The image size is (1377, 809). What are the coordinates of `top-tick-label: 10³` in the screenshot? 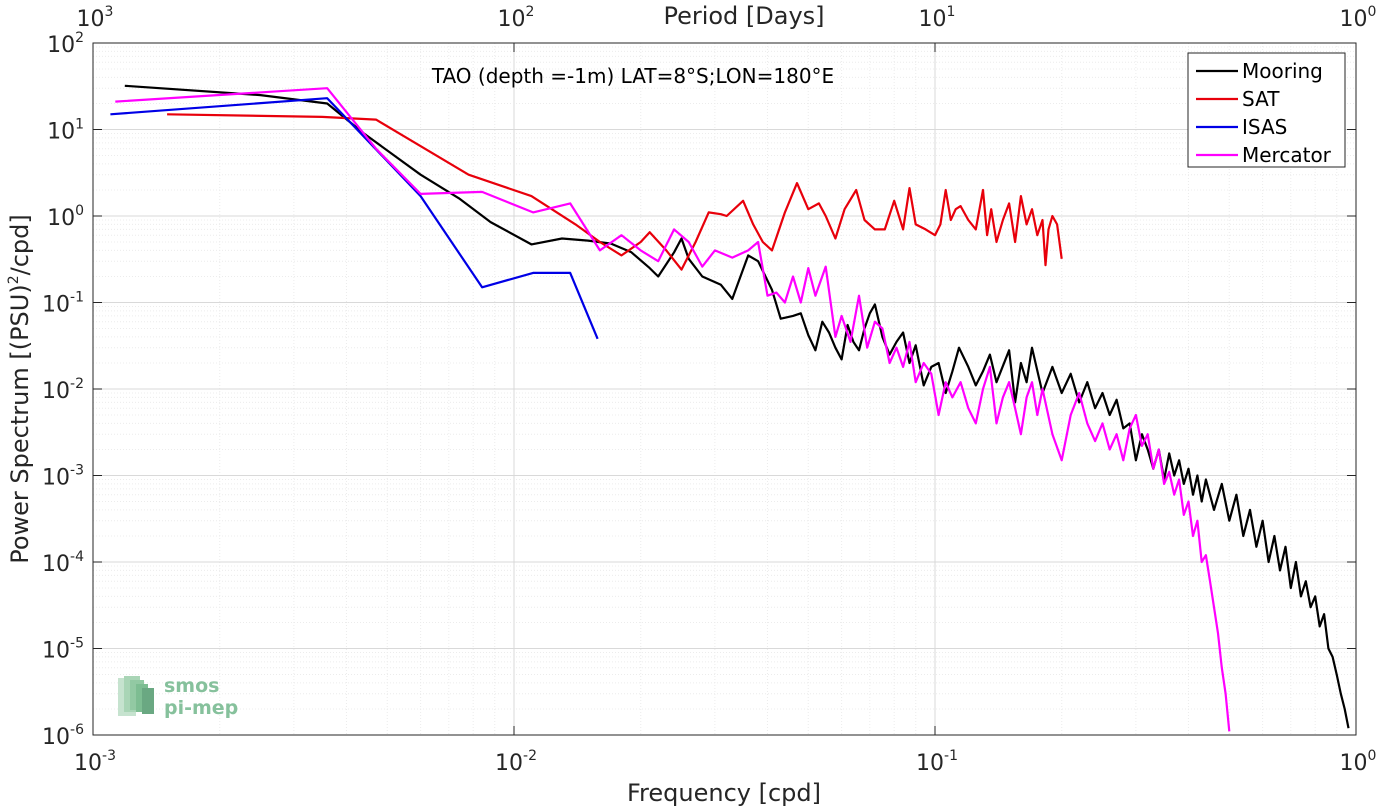 It's located at (95, 18).